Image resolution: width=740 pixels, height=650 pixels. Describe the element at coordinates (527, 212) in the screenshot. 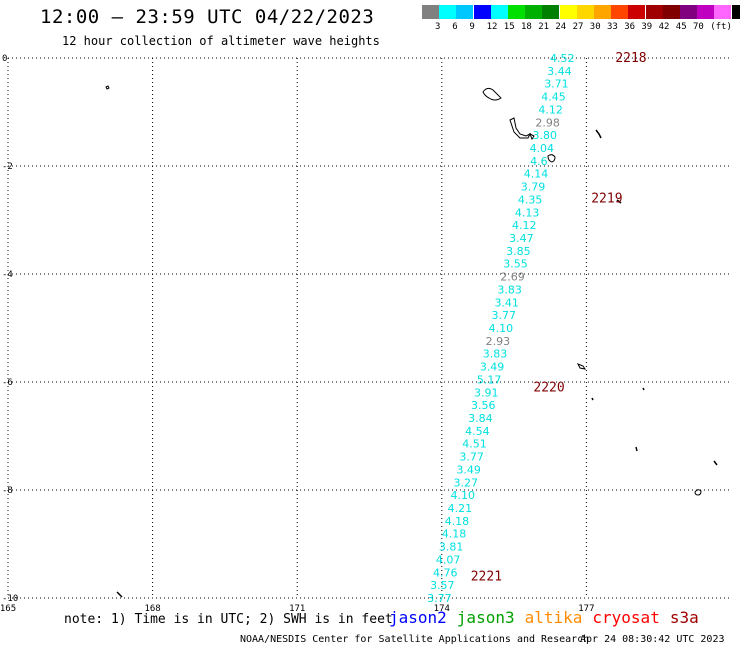

I see `swh-value: 4.13` at that location.